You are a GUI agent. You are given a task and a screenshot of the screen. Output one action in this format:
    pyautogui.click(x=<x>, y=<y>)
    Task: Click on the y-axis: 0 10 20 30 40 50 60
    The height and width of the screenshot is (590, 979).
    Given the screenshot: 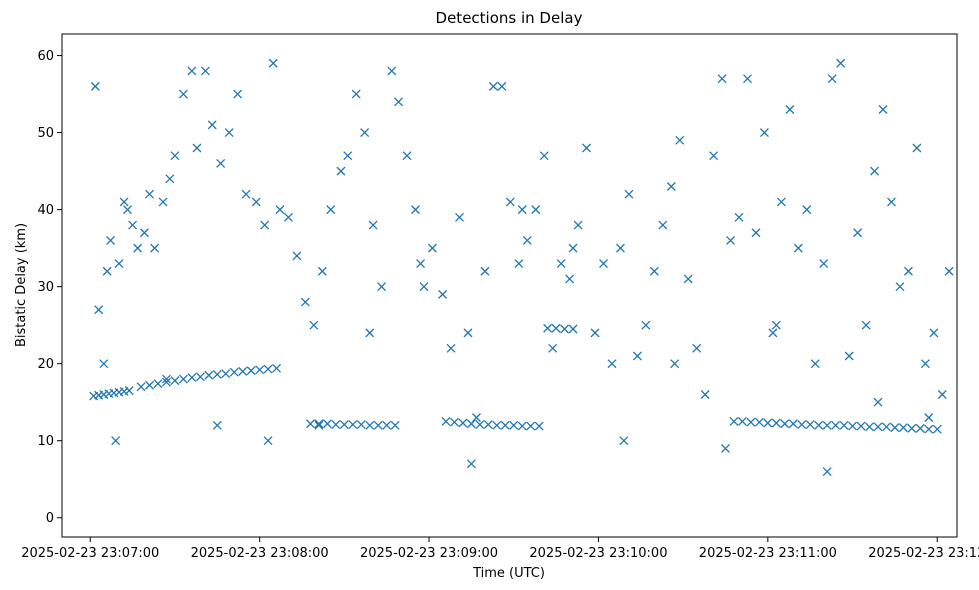 What is the action you would take?
    pyautogui.click(x=49, y=287)
    